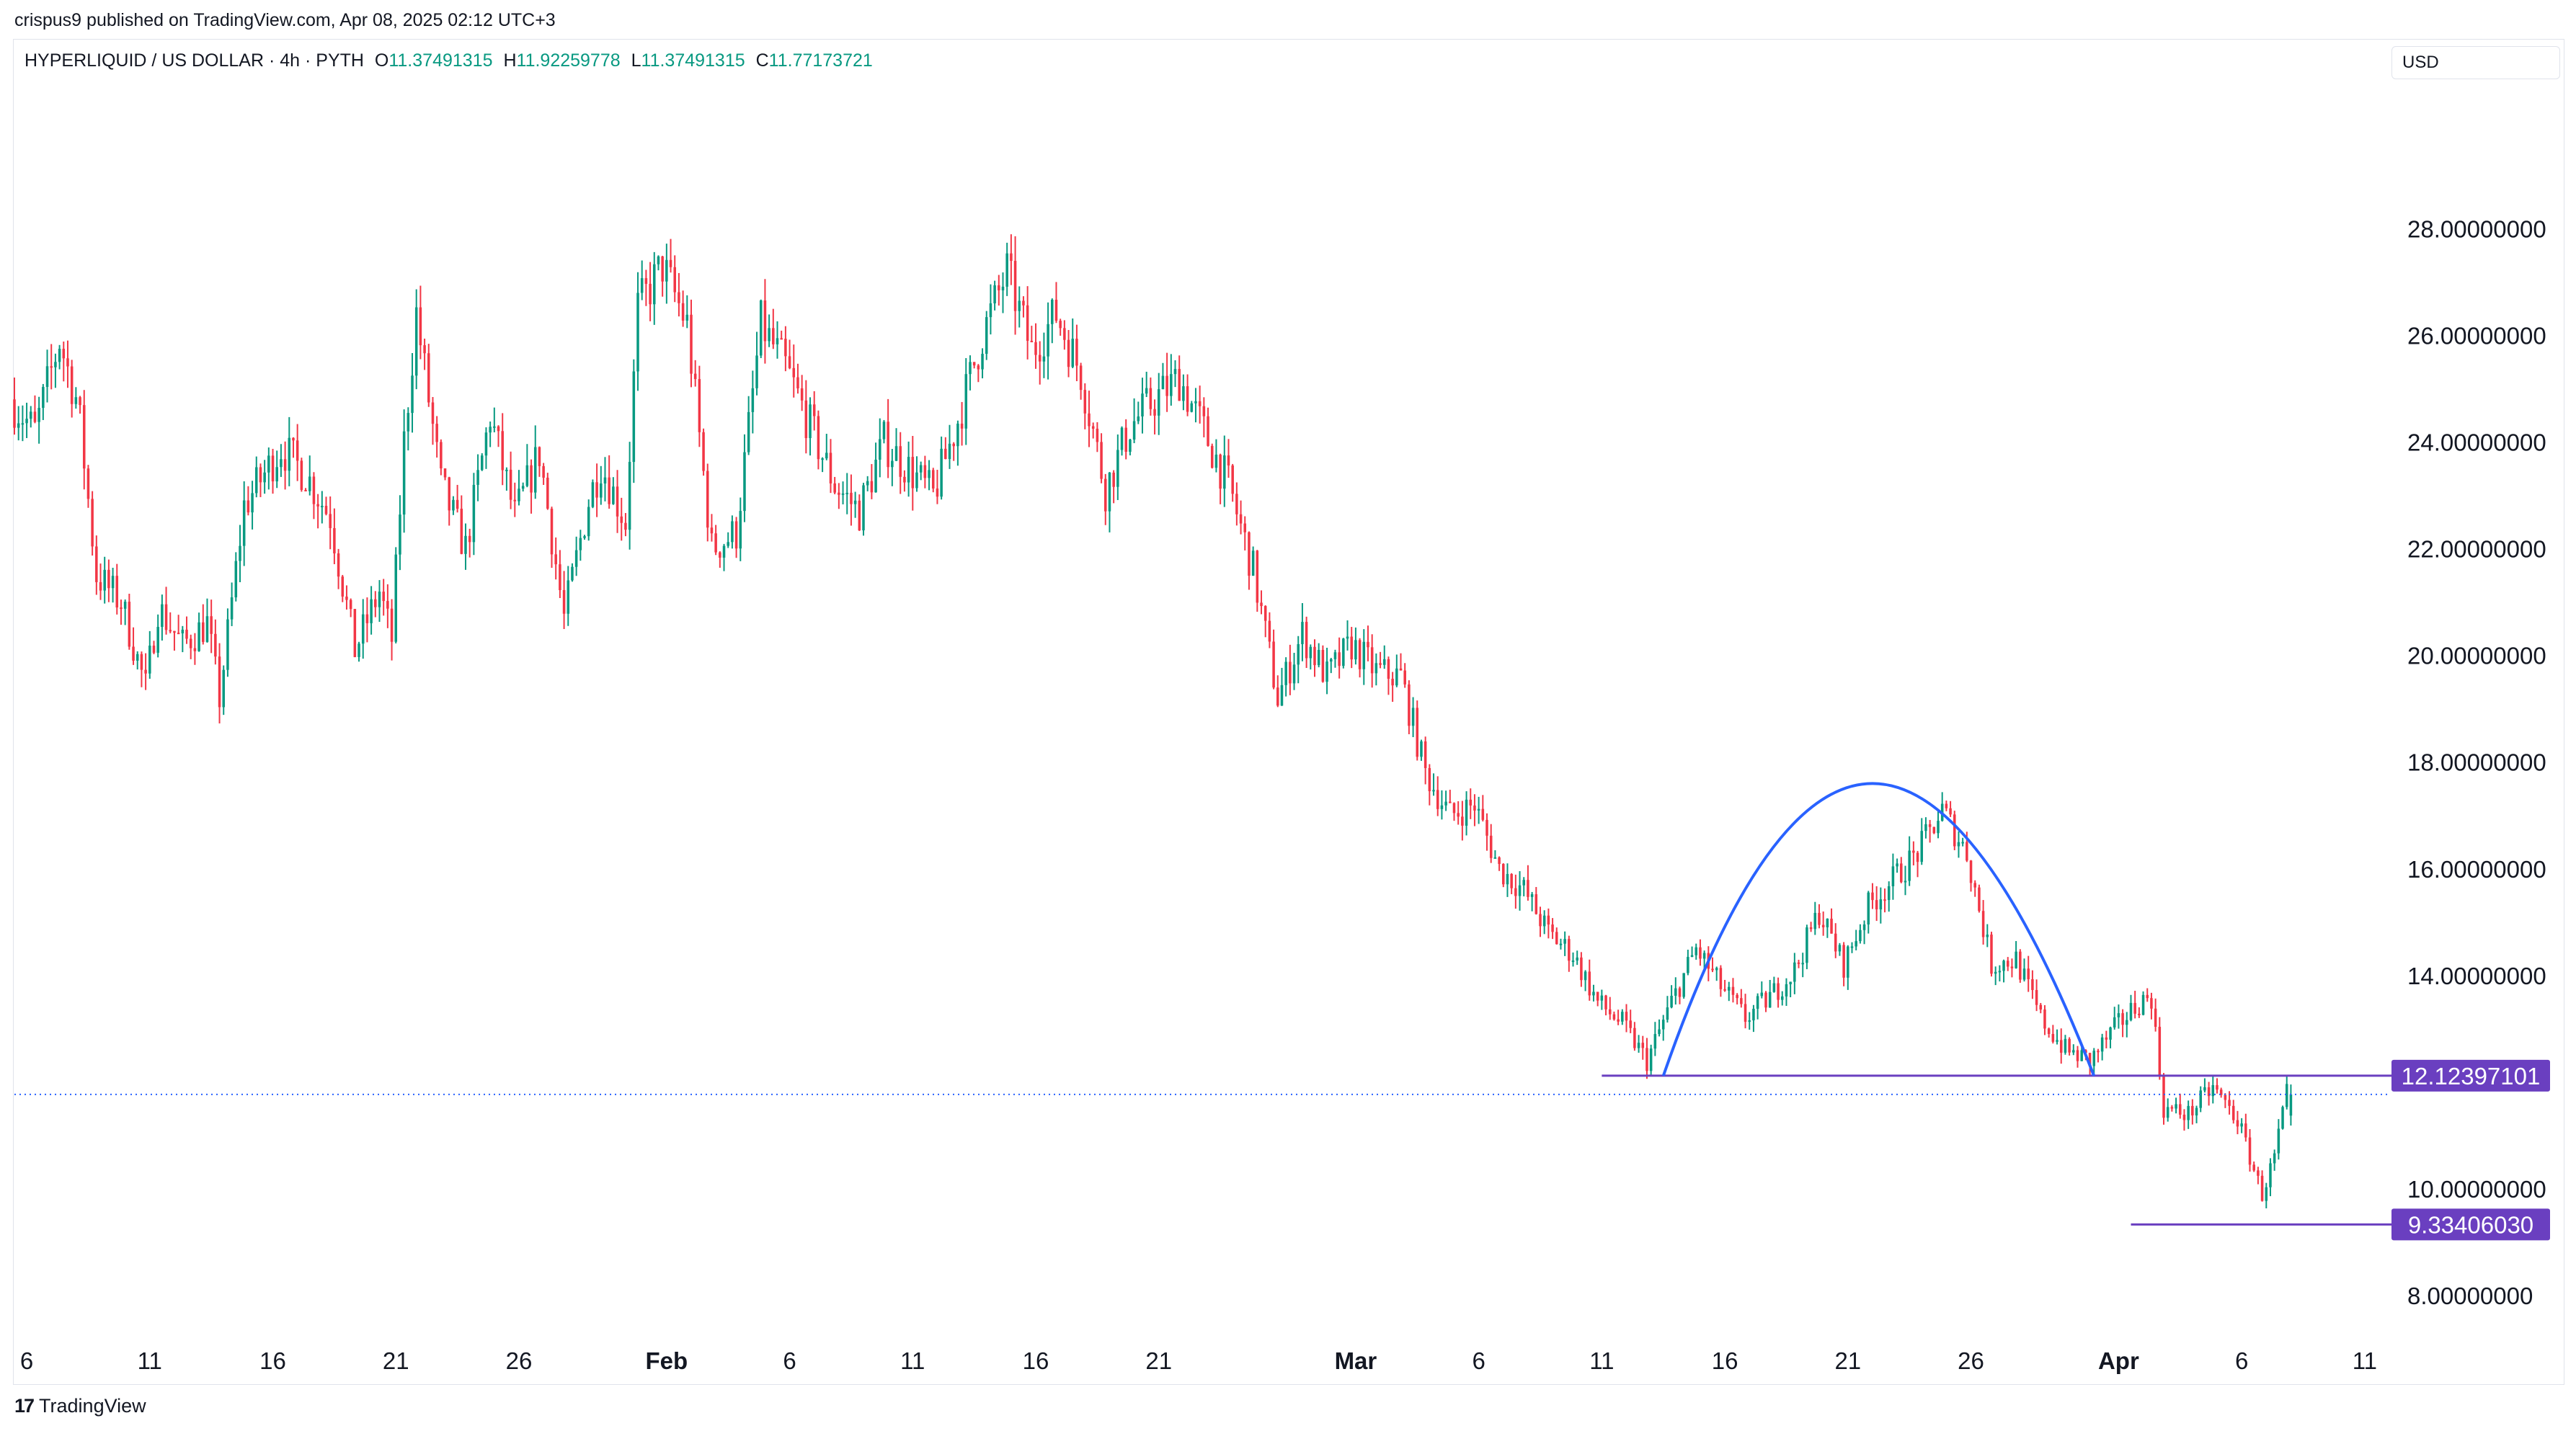 The height and width of the screenshot is (1431, 2576). Describe the element at coordinates (93, 1406) in the screenshot. I see `tradingview-wordmark: TradingView` at that location.